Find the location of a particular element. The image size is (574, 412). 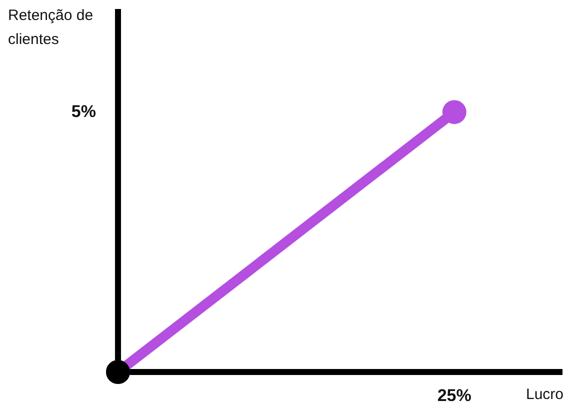

y-axis-title: Retenção de clientes is located at coordinates (51, 28).